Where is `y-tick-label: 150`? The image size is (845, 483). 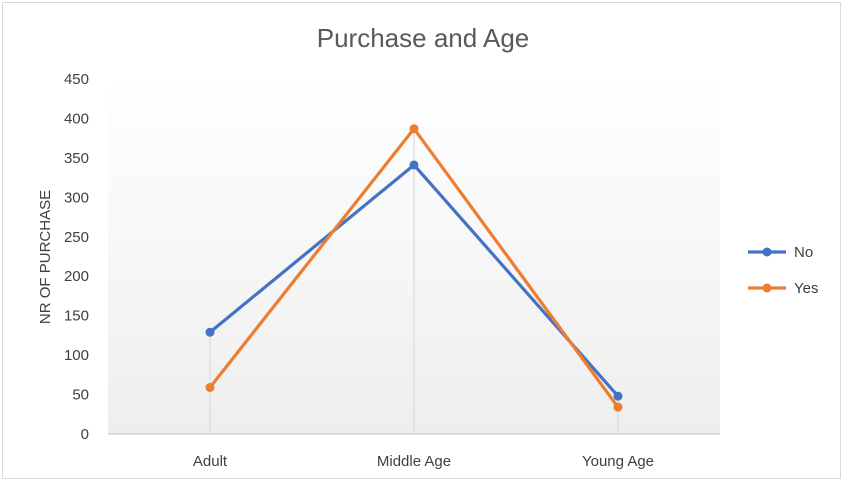
y-tick-label: 150 is located at coordinates (76, 316).